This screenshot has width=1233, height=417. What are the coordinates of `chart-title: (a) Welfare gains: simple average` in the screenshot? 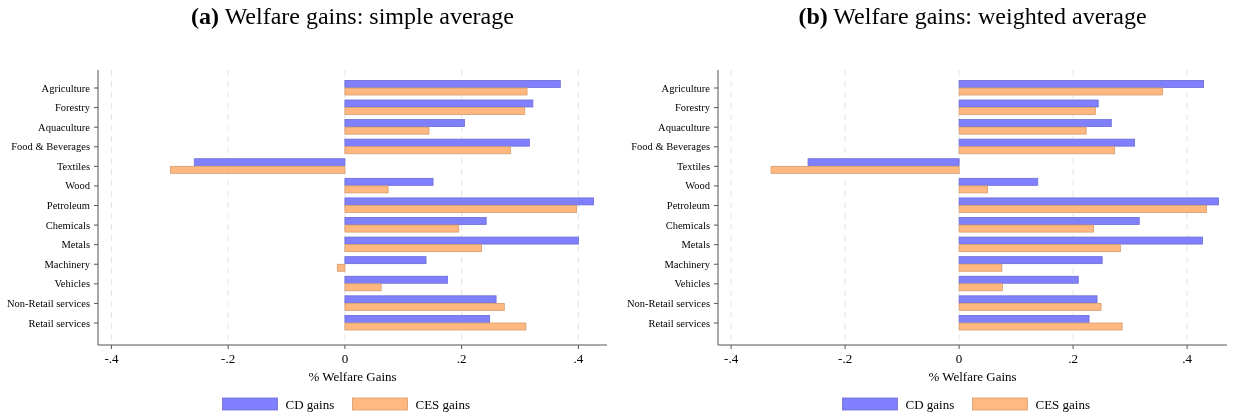 It's located at (352, 16).